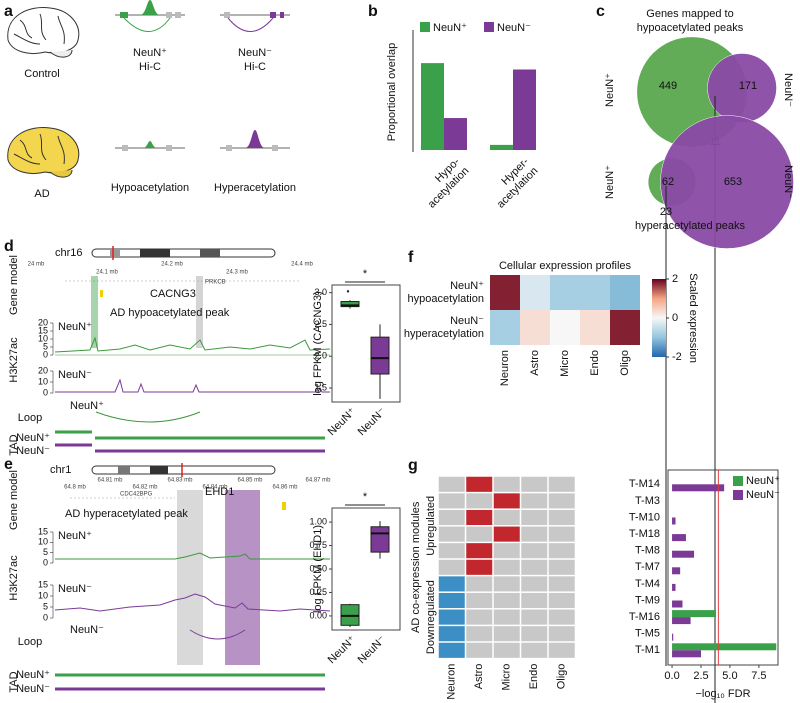  What do you see at coordinates (689, 14) in the screenshot?
I see `venn-title: Genes mapped to` at bounding box center [689, 14].